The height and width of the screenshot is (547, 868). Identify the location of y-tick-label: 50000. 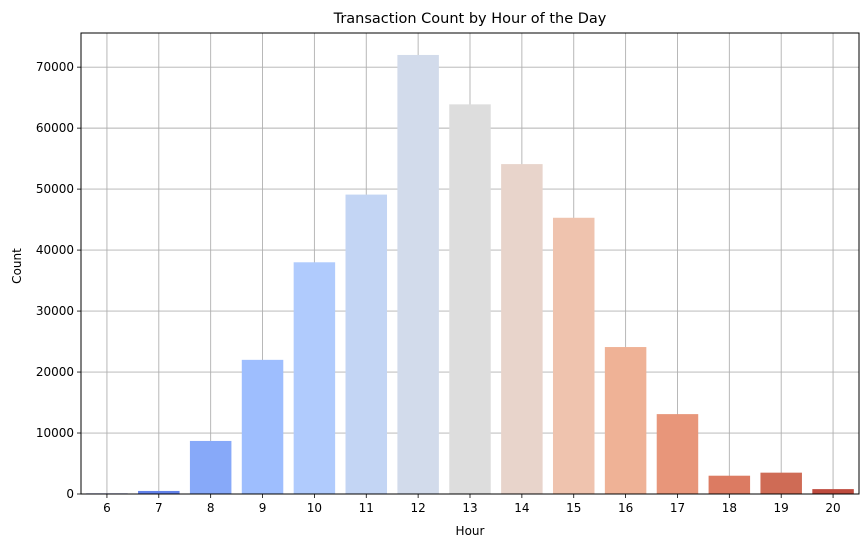
(55, 189).